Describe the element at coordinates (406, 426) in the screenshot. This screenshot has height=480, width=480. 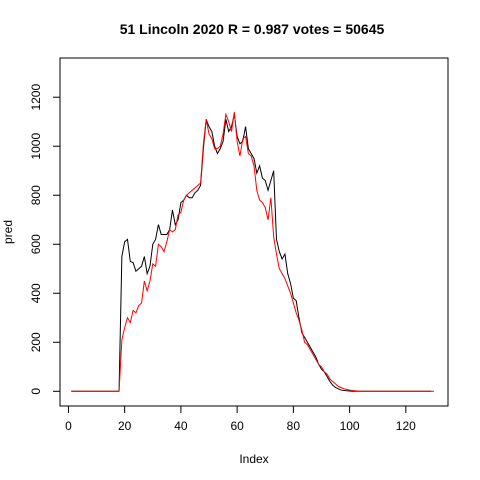
I see `x-tick-label: 120` at that location.